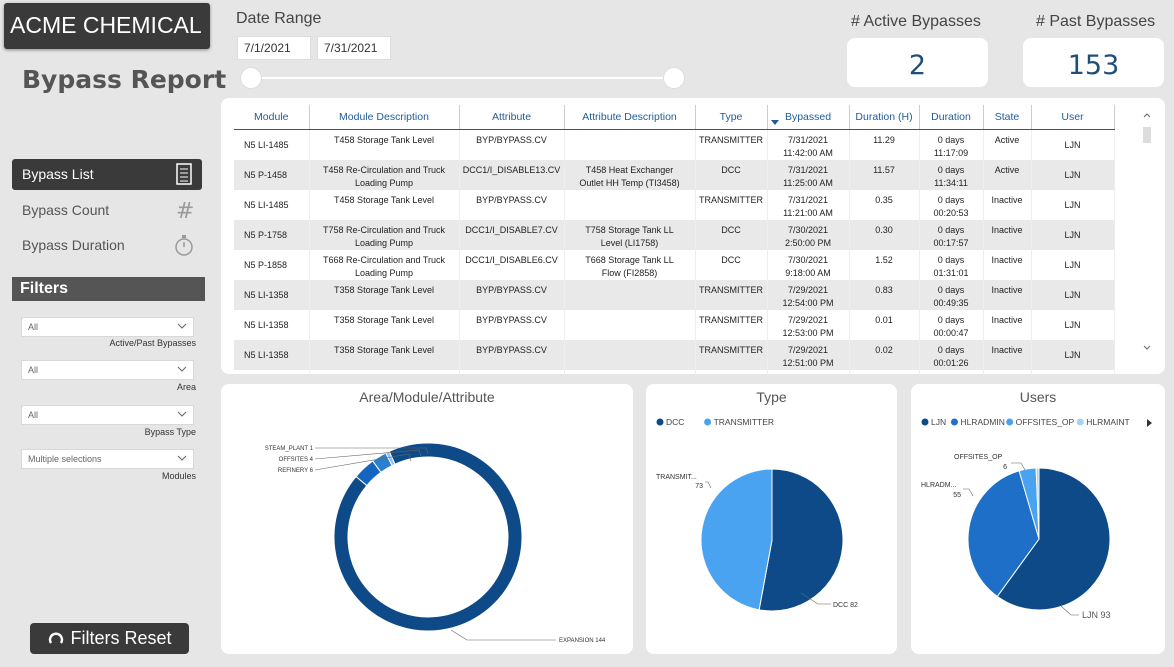 Image resolution: width=1174 pixels, height=667 pixels. I want to click on table-scrollbar, so click(1147, 236).